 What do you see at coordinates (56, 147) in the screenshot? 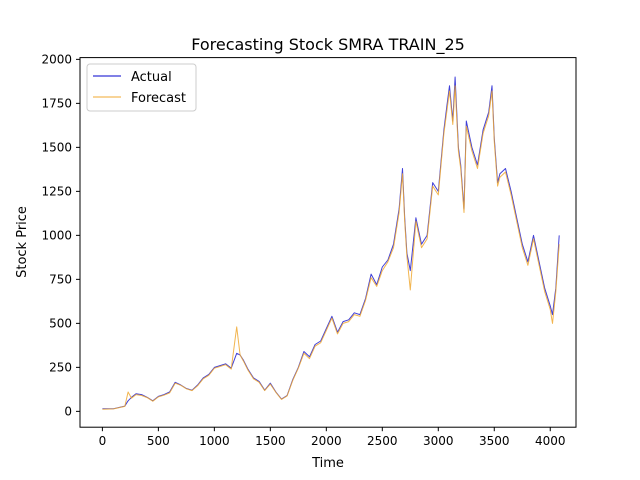
I see `y-tick-label: 1500` at bounding box center [56, 147].